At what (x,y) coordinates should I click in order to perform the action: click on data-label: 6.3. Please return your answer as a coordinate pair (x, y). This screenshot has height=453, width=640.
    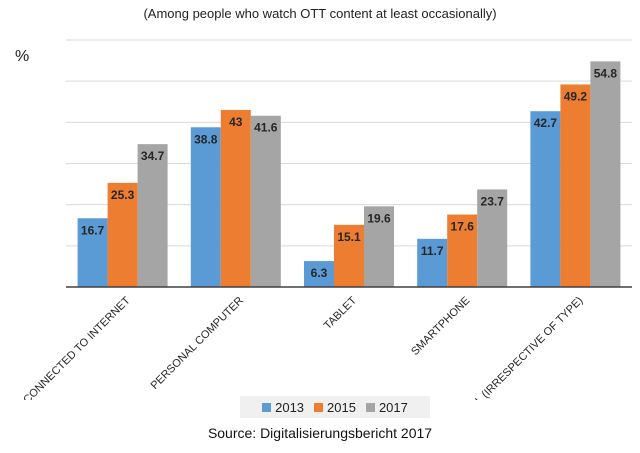
    Looking at the image, I should click on (319, 273).